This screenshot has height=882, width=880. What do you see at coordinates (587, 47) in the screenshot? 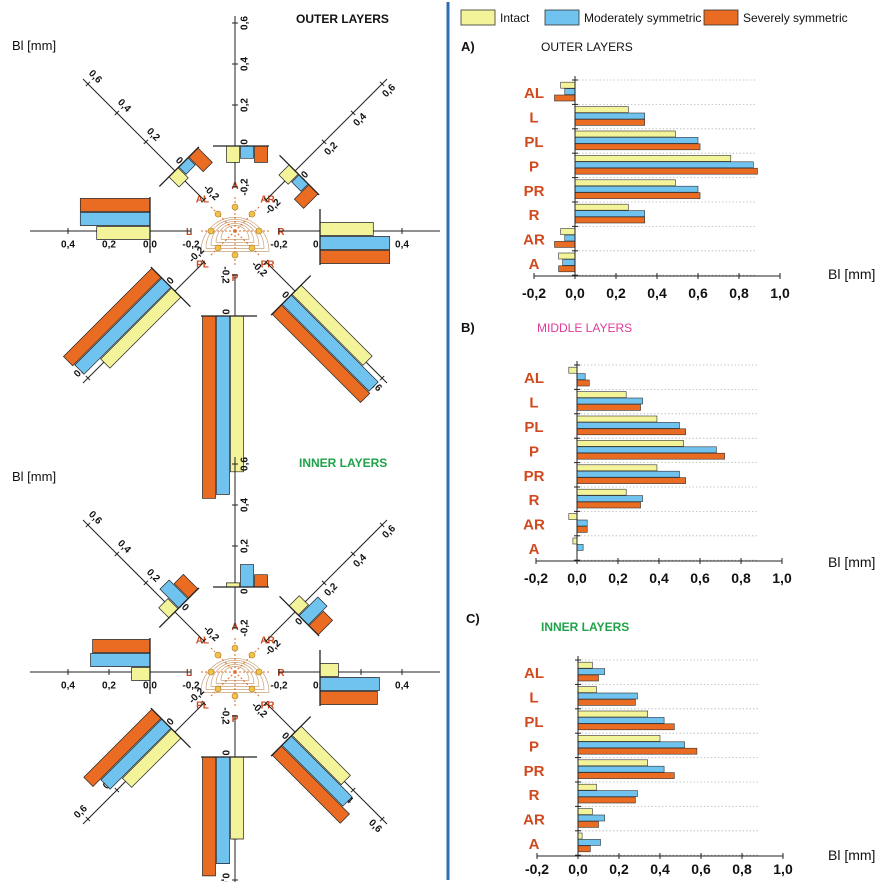
I see `panel-a-title: OUTER LAYERS` at bounding box center [587, 47].